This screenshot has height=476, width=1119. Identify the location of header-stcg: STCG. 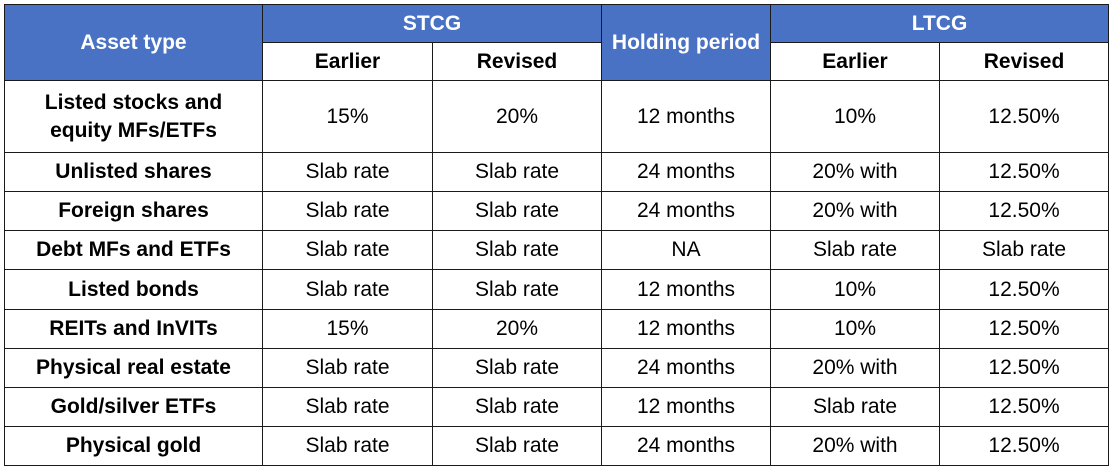
(432, 23).